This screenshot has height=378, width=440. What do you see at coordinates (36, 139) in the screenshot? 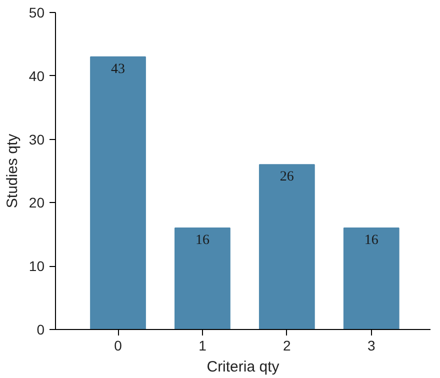
I see `y-tick-label: 30` at bounding box center [36, 139].